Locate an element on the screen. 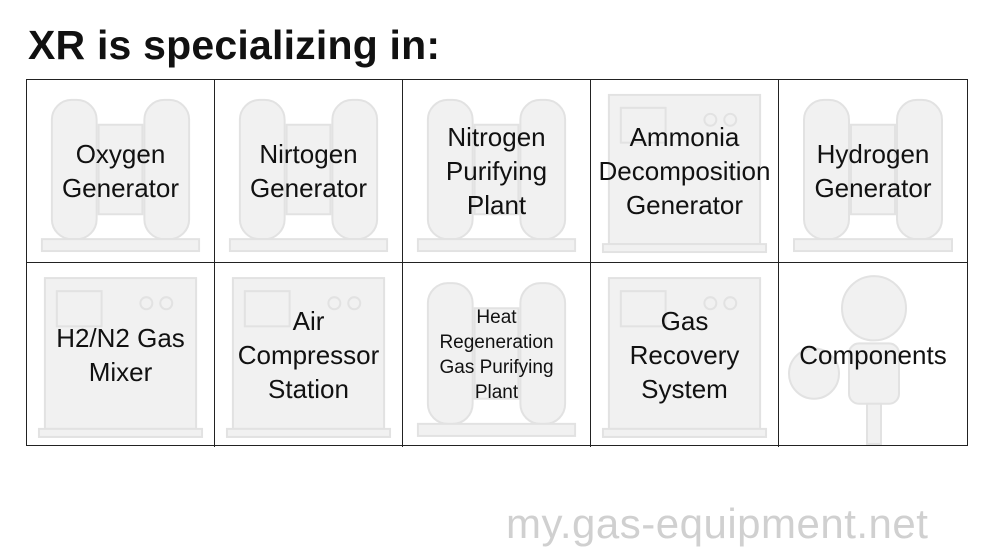  product-cell: Hydrogen Generator is located at coordinates (873, 171).